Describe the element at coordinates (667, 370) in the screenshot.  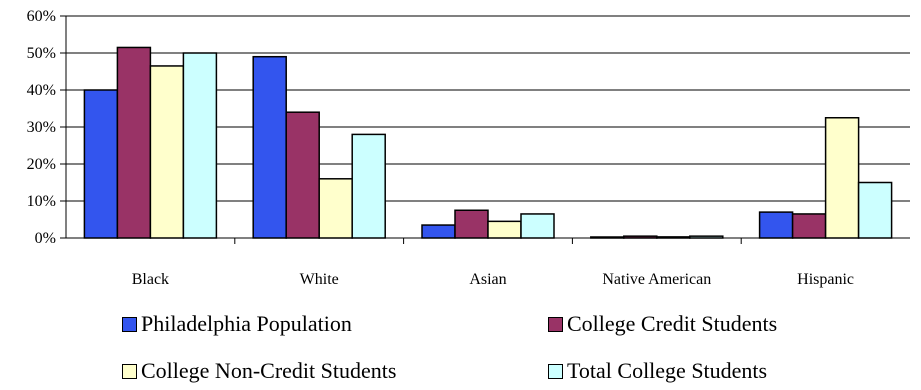
I see `legend-label: Total College Students` at that location.